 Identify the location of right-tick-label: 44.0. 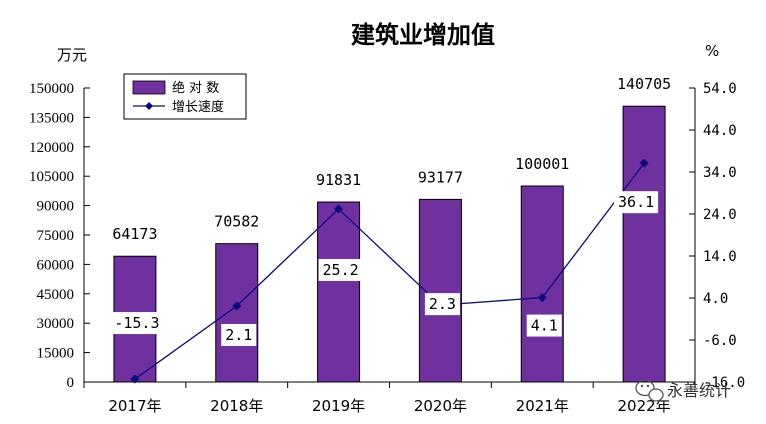
(720, 131).